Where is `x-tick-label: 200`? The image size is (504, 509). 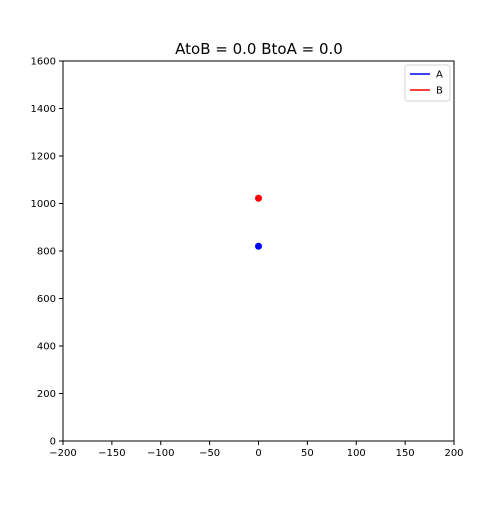
x-tick-label: 200 is located at coordinates (453, 453).